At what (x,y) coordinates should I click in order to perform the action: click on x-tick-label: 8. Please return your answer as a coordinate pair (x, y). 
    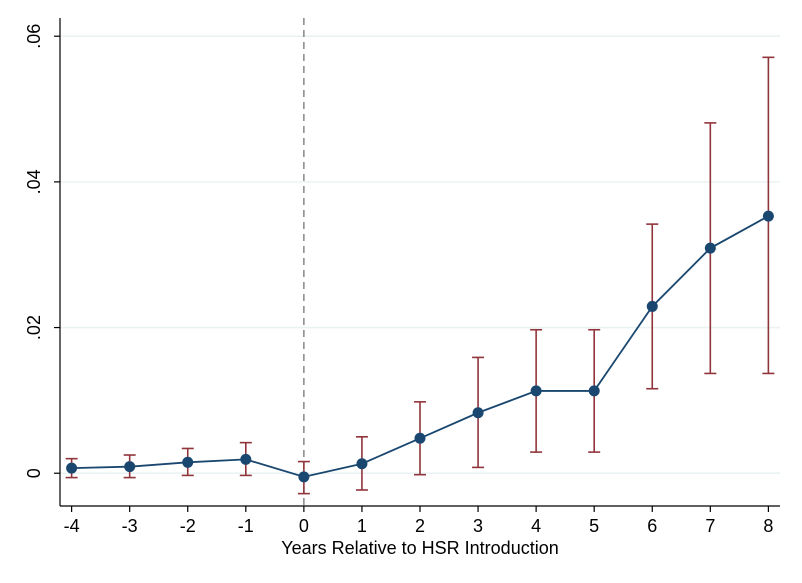
    Looking at the image, I should click on (768, 526).